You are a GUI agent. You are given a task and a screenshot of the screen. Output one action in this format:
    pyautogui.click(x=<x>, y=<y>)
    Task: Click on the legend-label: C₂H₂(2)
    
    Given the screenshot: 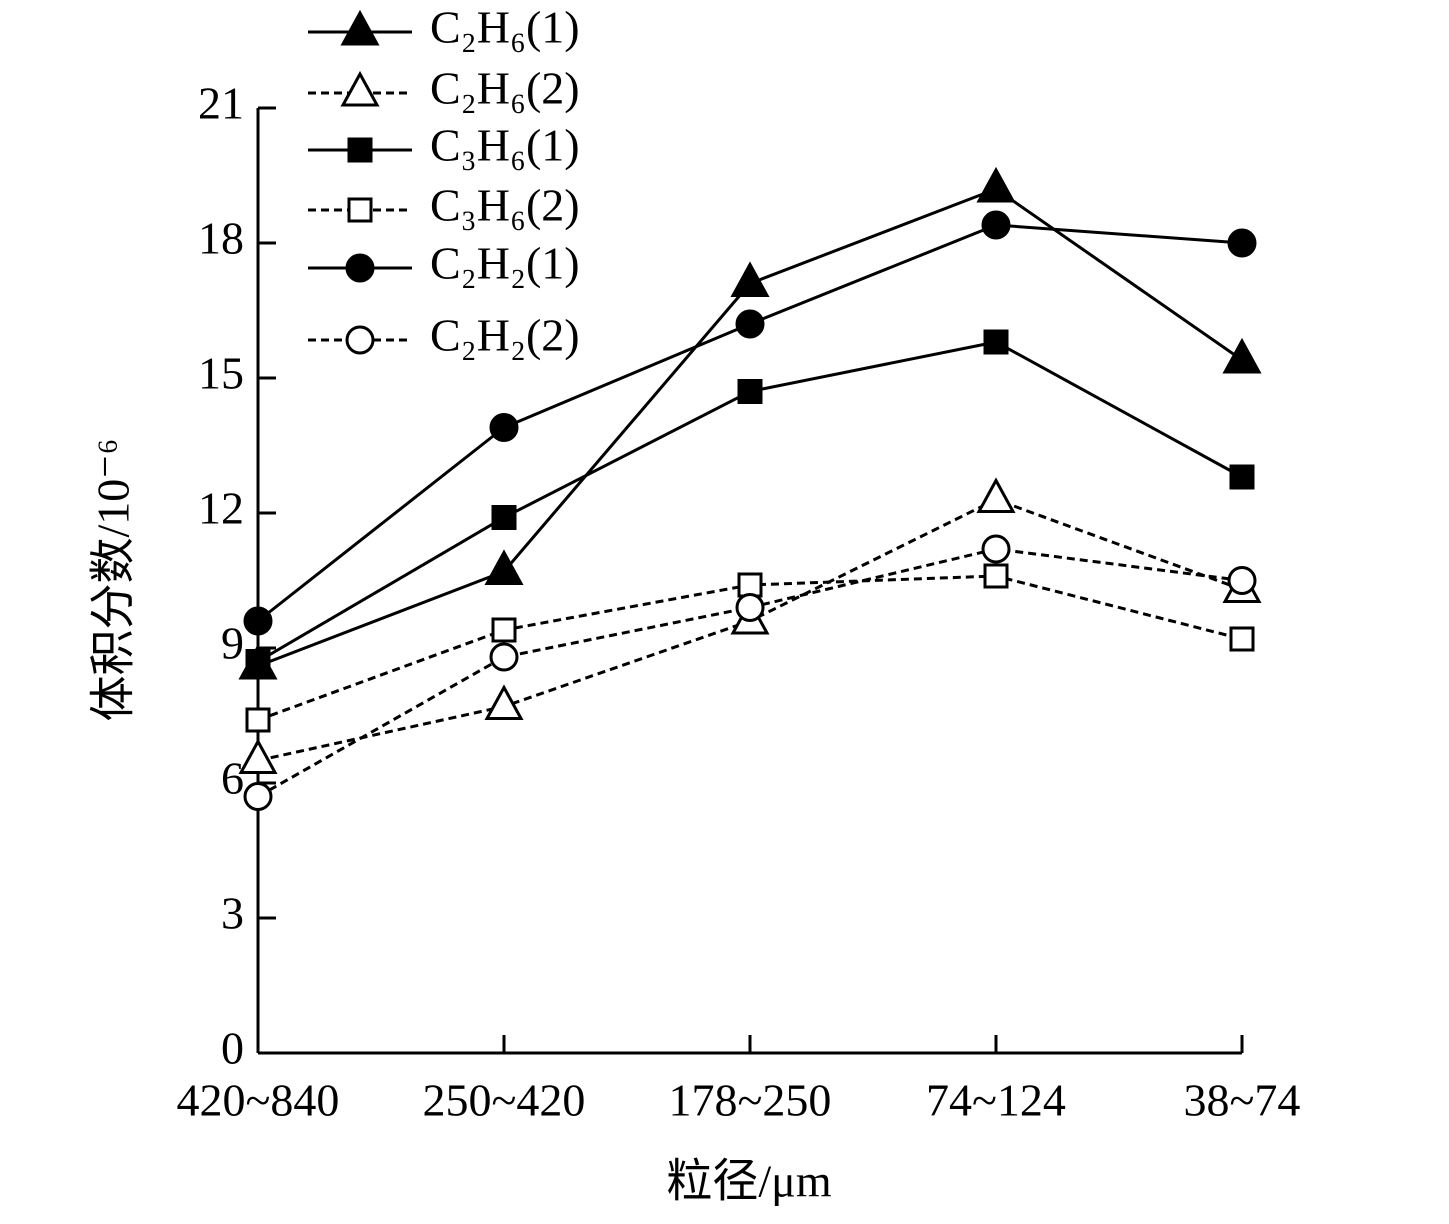 What is the action you would take?
    pyautogui.click(x=505, y=335)
    